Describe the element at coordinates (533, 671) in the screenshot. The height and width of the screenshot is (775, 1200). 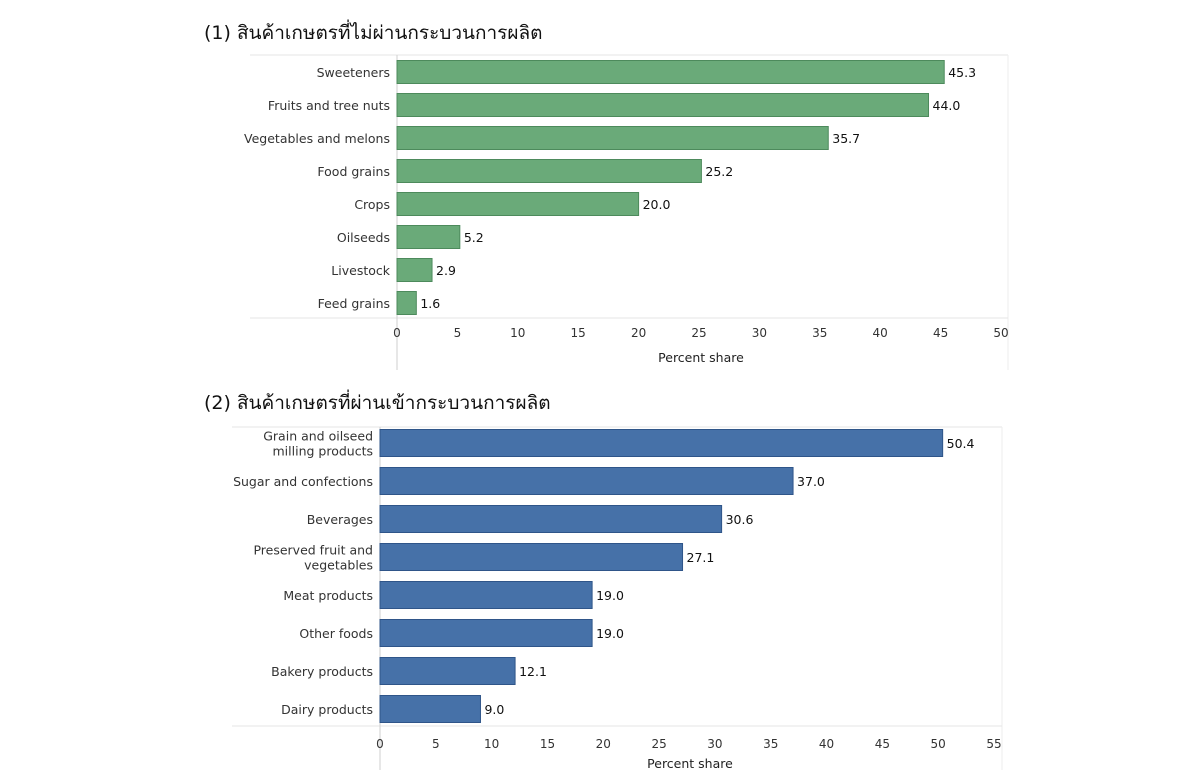
I see `data-label: 12.1` at that location.